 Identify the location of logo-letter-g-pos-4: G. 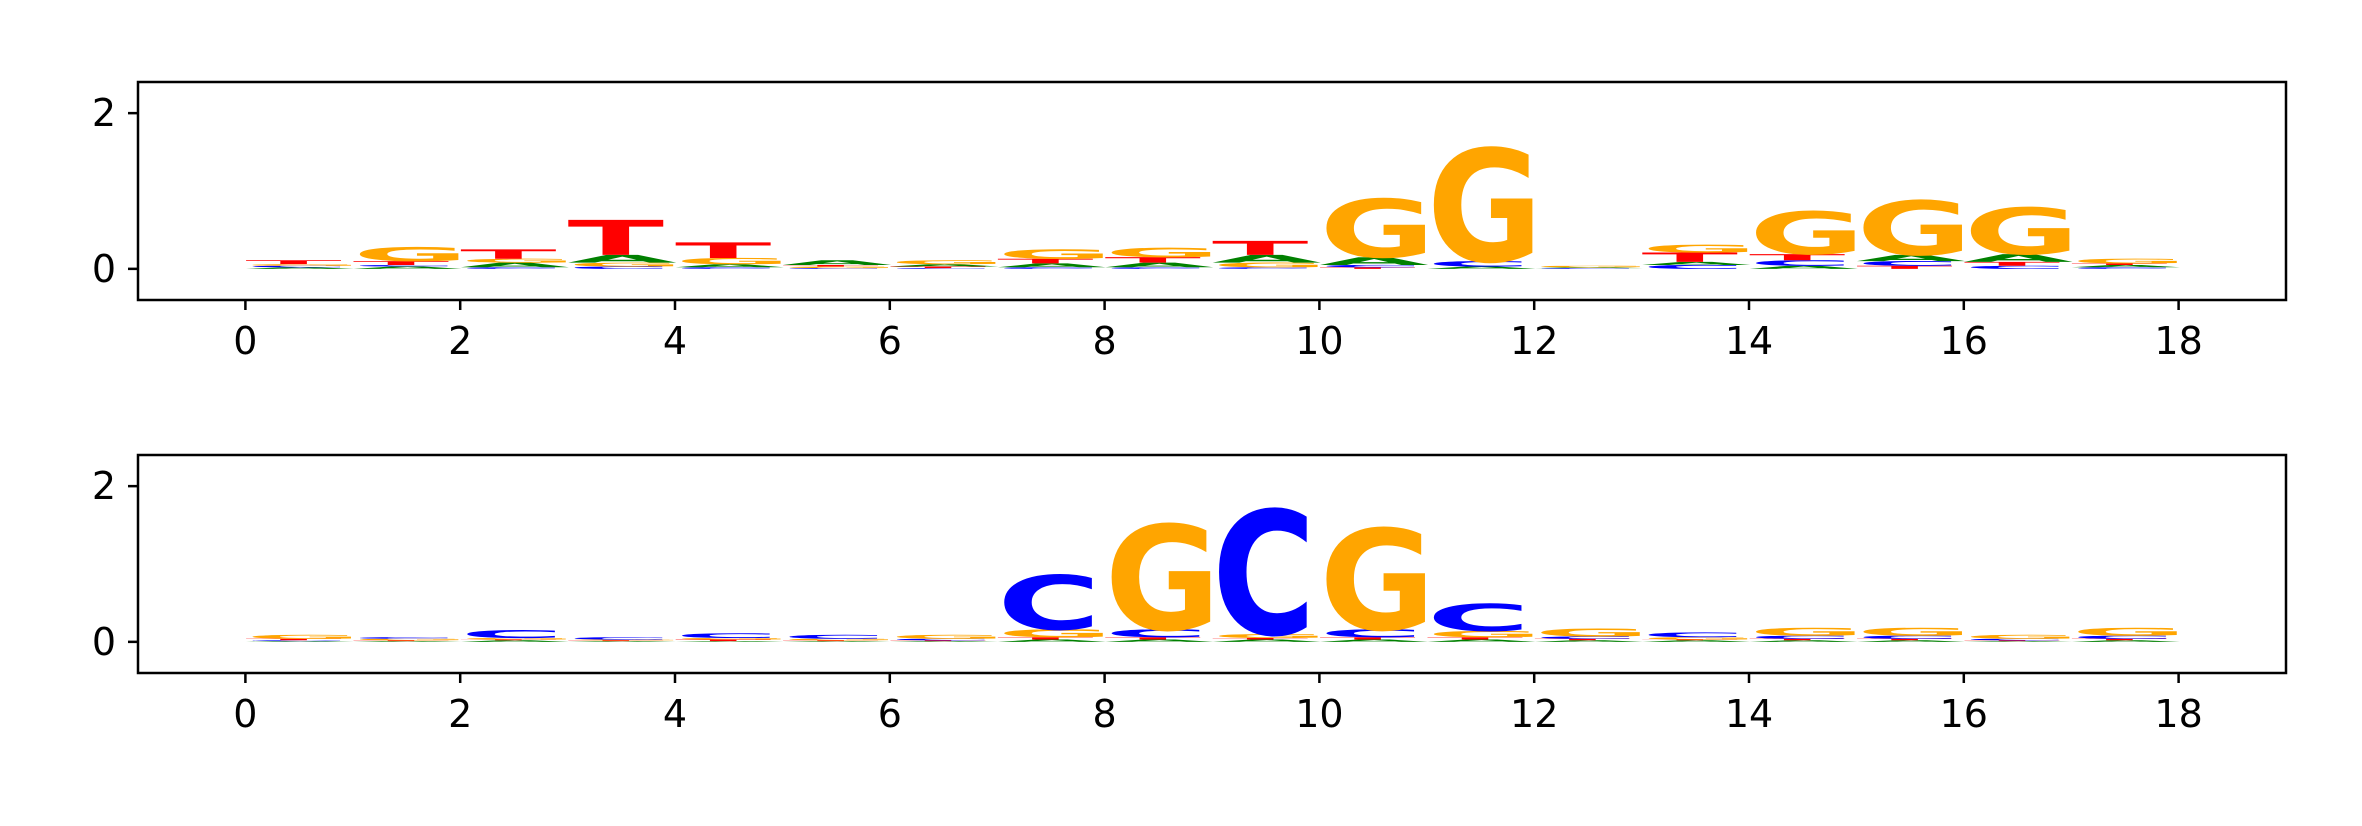
(733, 639).